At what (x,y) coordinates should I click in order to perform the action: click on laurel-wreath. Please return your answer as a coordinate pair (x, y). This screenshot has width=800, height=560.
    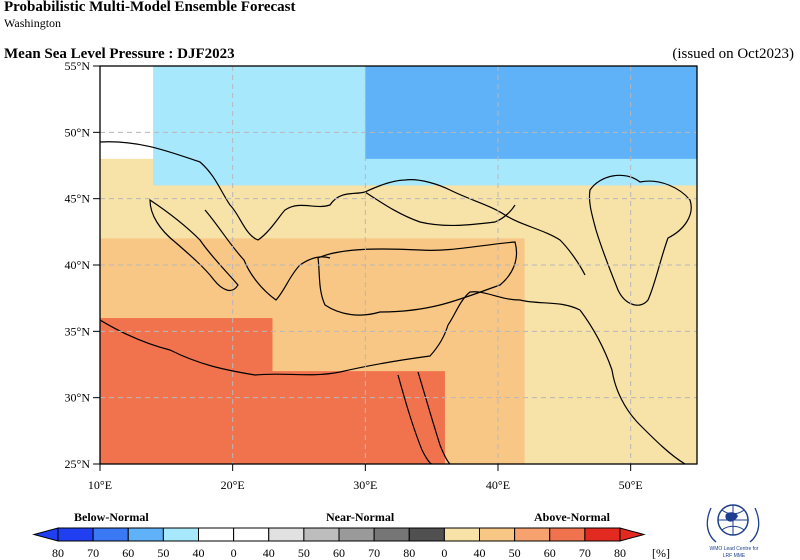
    Looking at the image, I should click on (733, 525).